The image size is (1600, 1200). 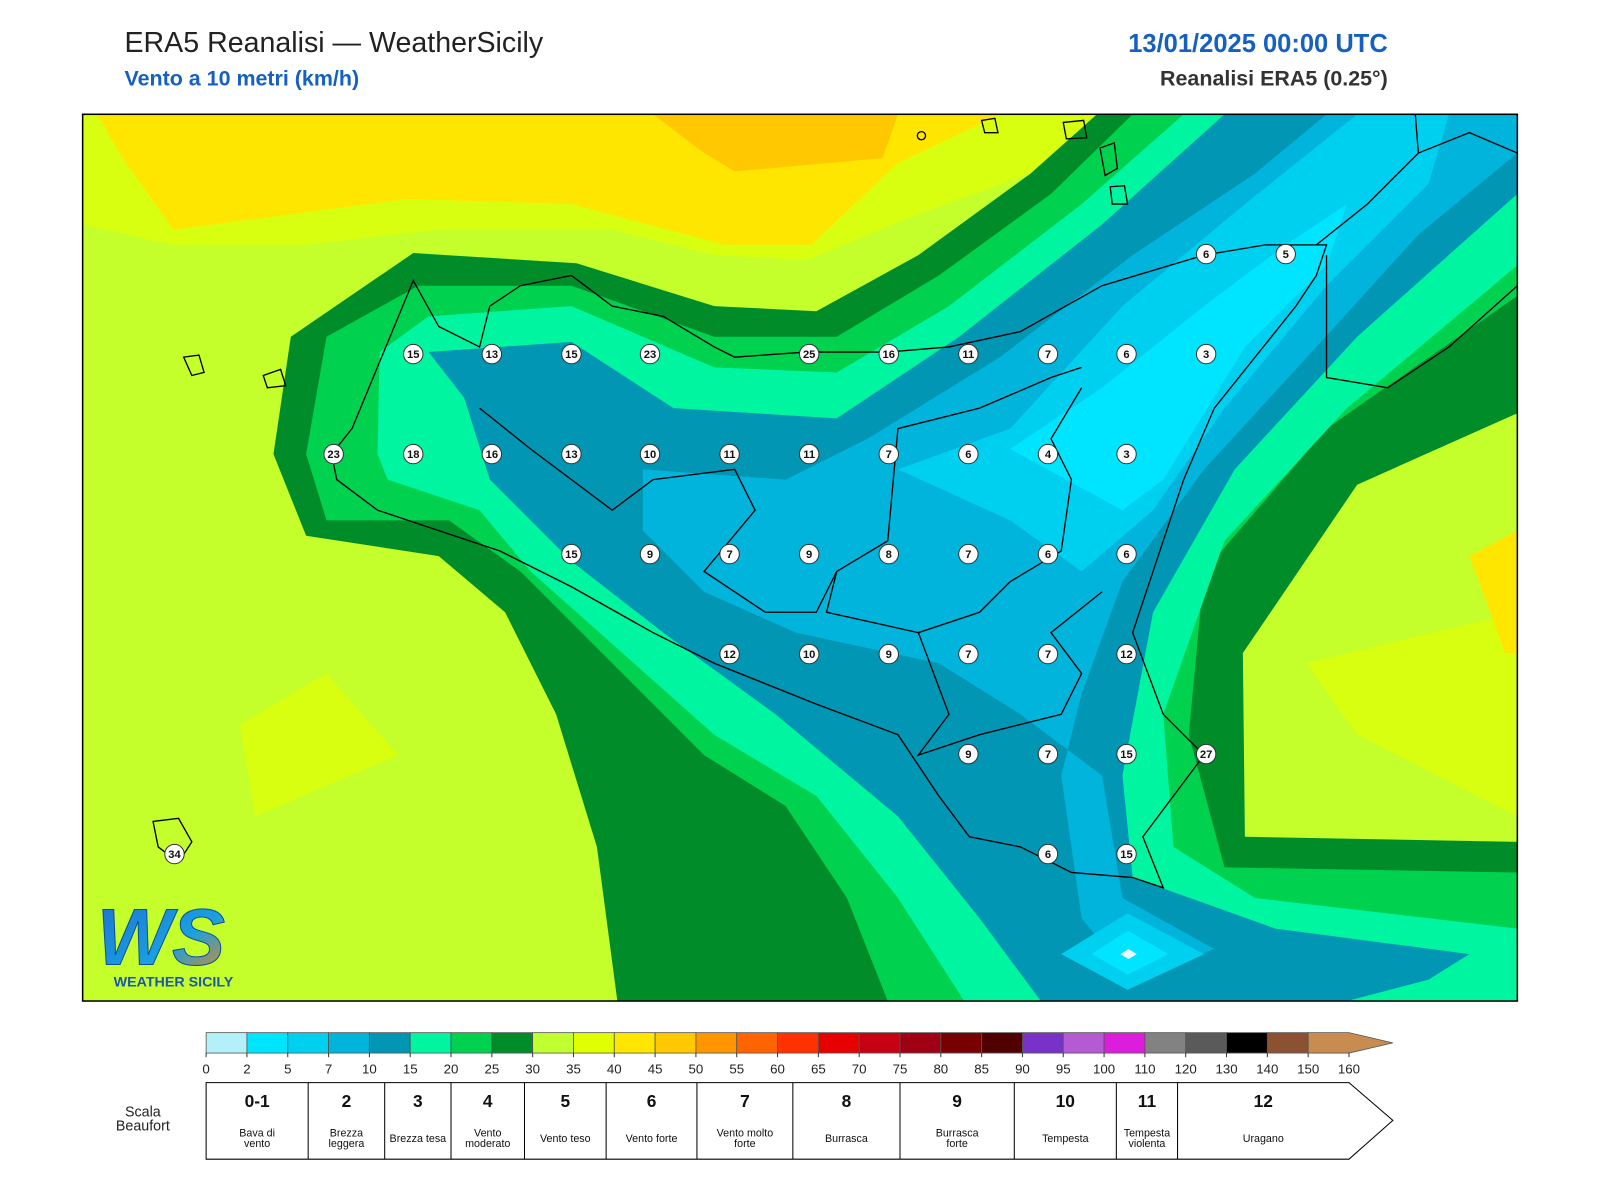 I want to click on station-value: 25, so click(x=809, y=355).